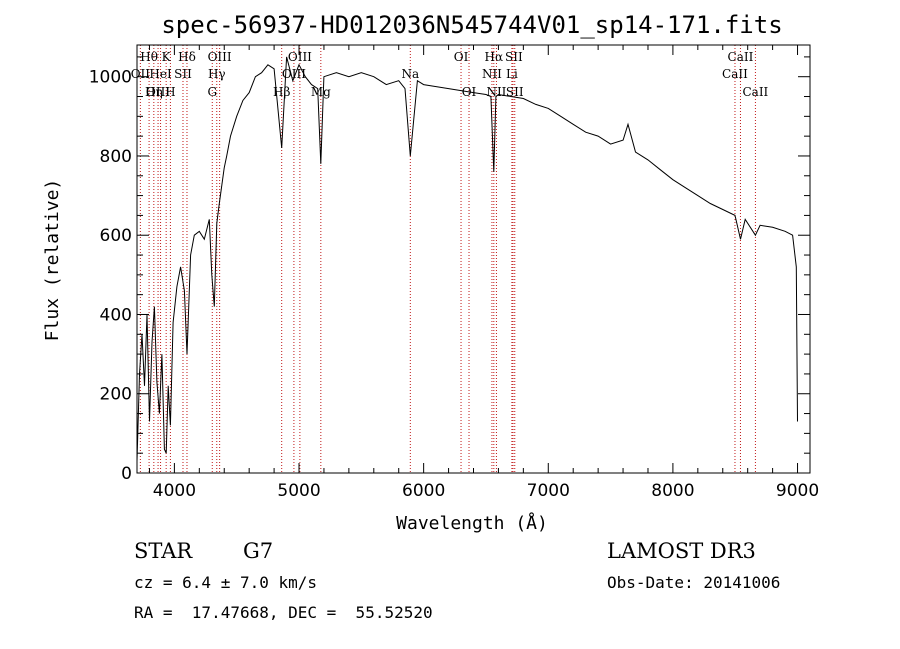 This screenshot has height=649, width=900. I want to click on spectral-line-label: Hδ, so click(187, 57).